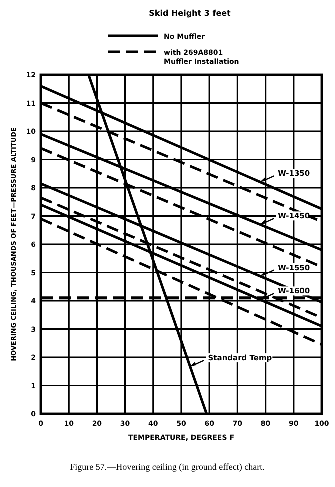 The image size is (335, 487). What do you see at coordinates (190, 13) in the screenshot?
I see `chart-title: Skid Height 3 feet` at bounding box center [190, 13].